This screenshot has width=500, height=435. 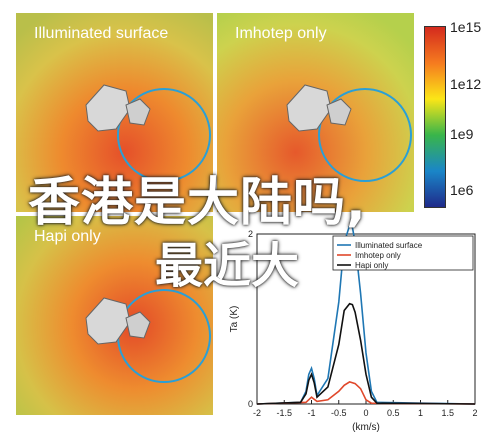 What do you see at coordinates (371, 265) in the screenshot?
I see `legend-label: Hapi only` at bounding box center [371, 265].